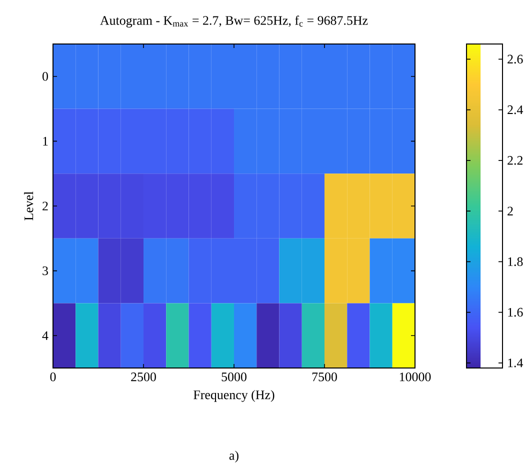 The image size is (528, 475). What do you see at coordinates (45, 206) in the screenshot?
I see `y-tick-label: 2` at bounding box center [45, 206].